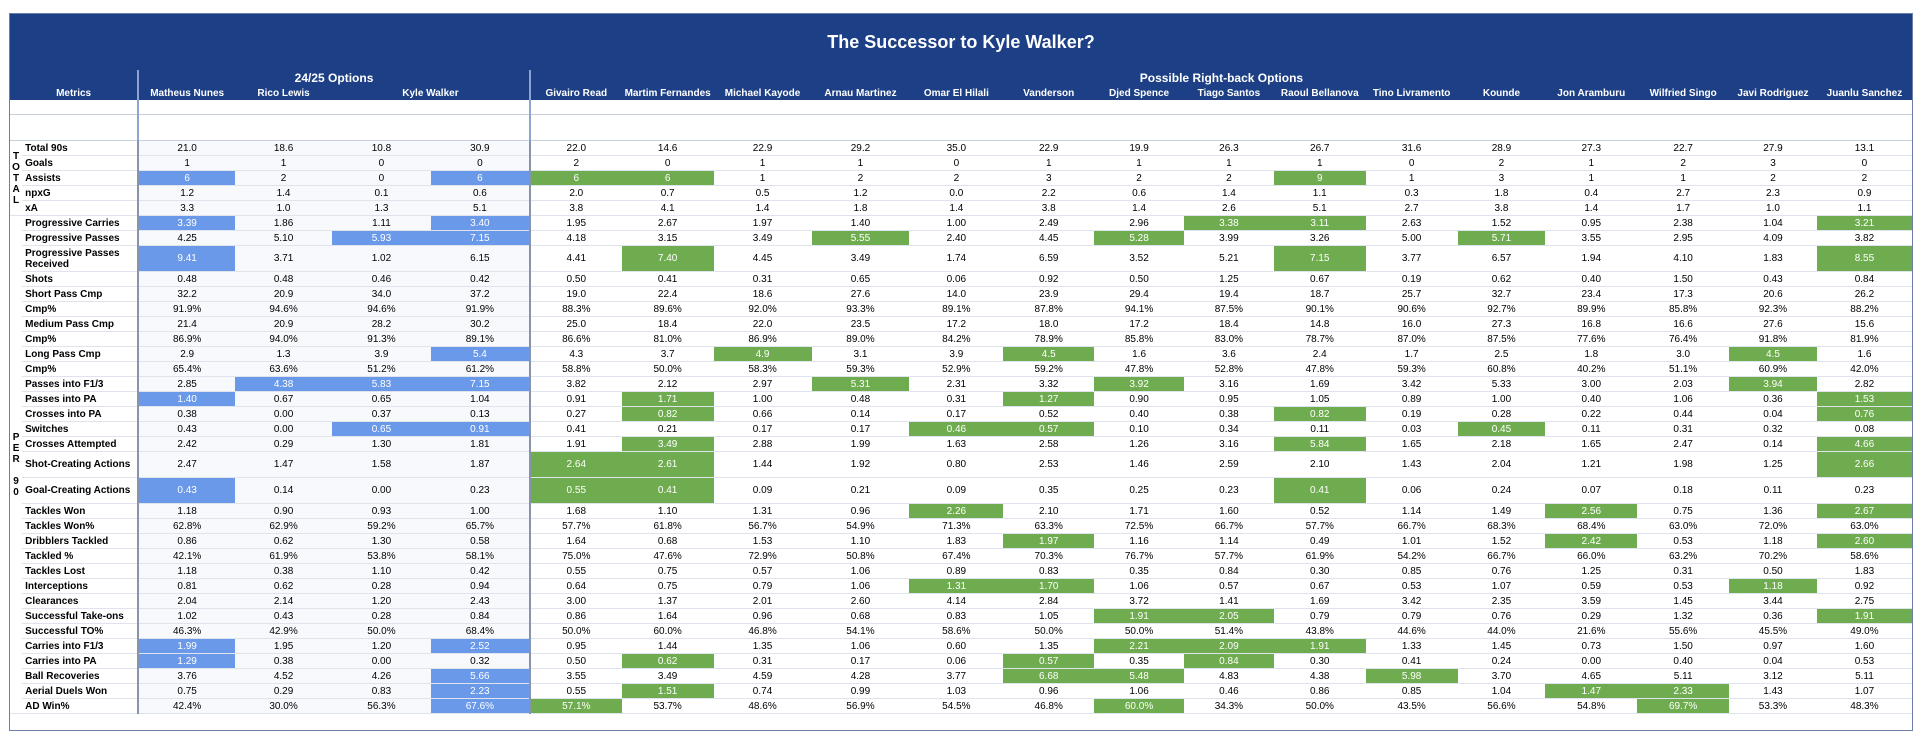 This screenshot has height=751, width=1920. I want to click on age-cell: 25, so click(1319, 107).